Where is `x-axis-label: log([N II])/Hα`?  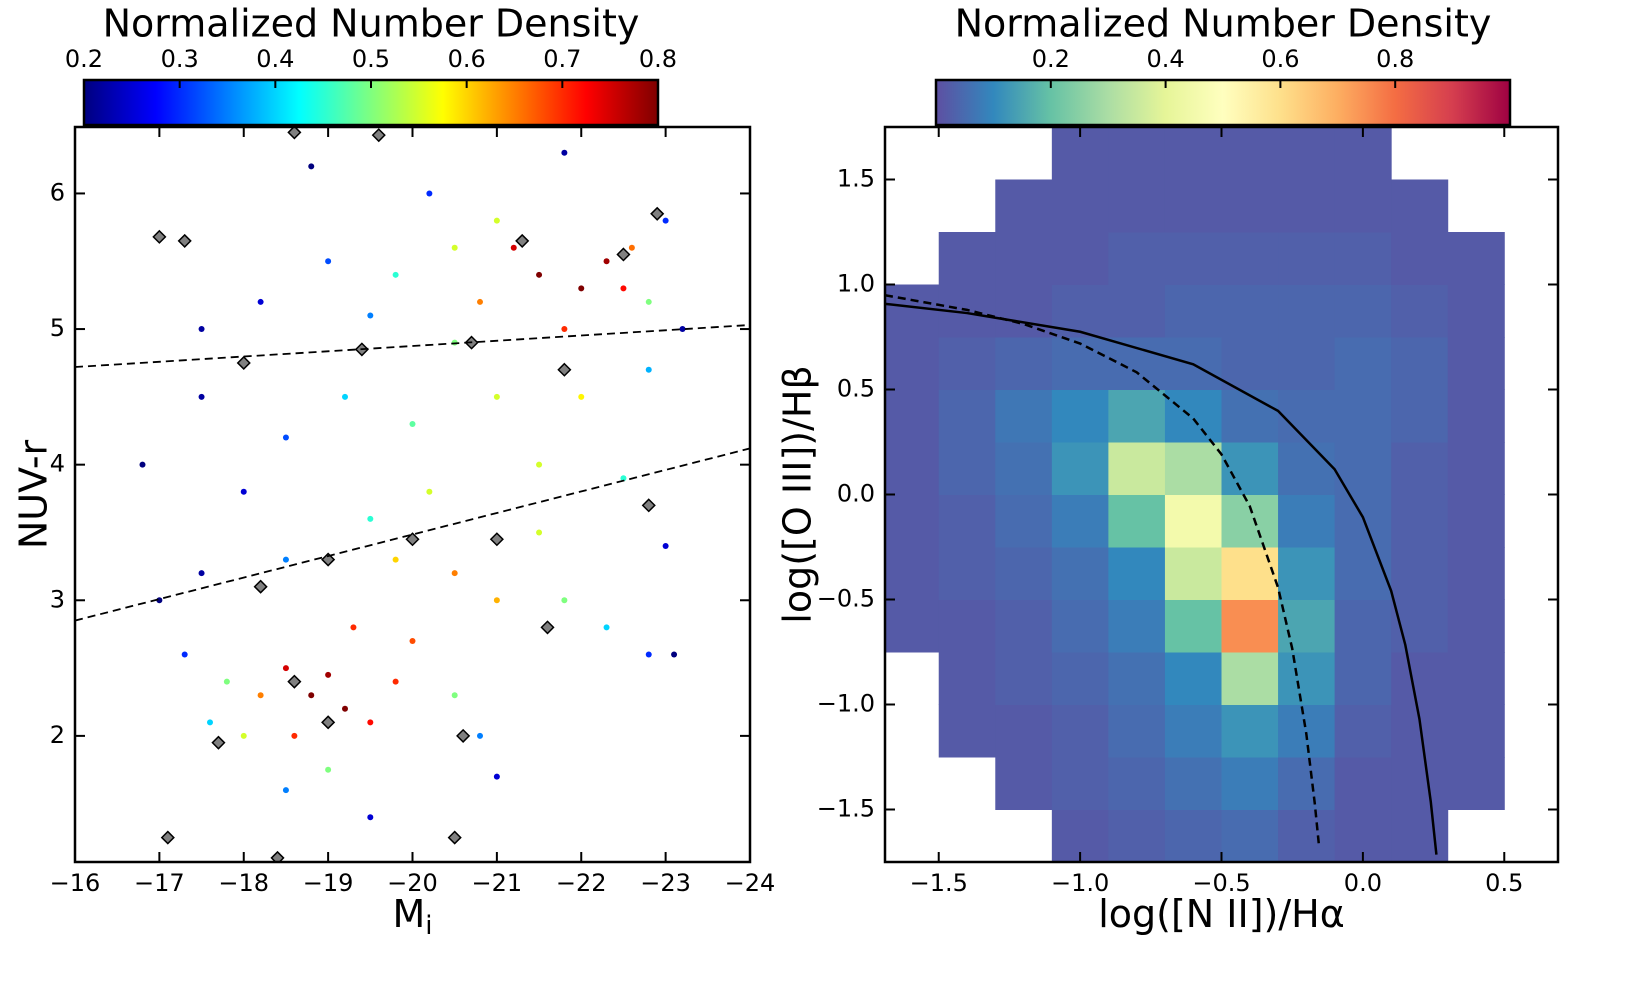
x-axis-label: log([N II])/Hα is located at coordinates (1221, 914).